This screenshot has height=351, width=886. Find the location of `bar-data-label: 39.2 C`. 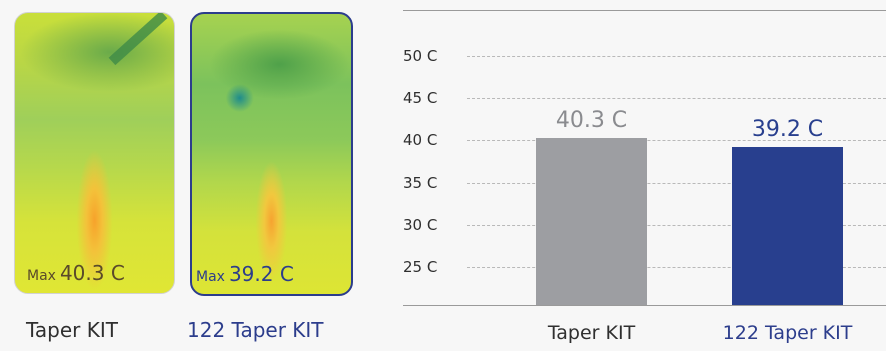

bar-data-label: 39.2 C is located at coordinates (787, 130).